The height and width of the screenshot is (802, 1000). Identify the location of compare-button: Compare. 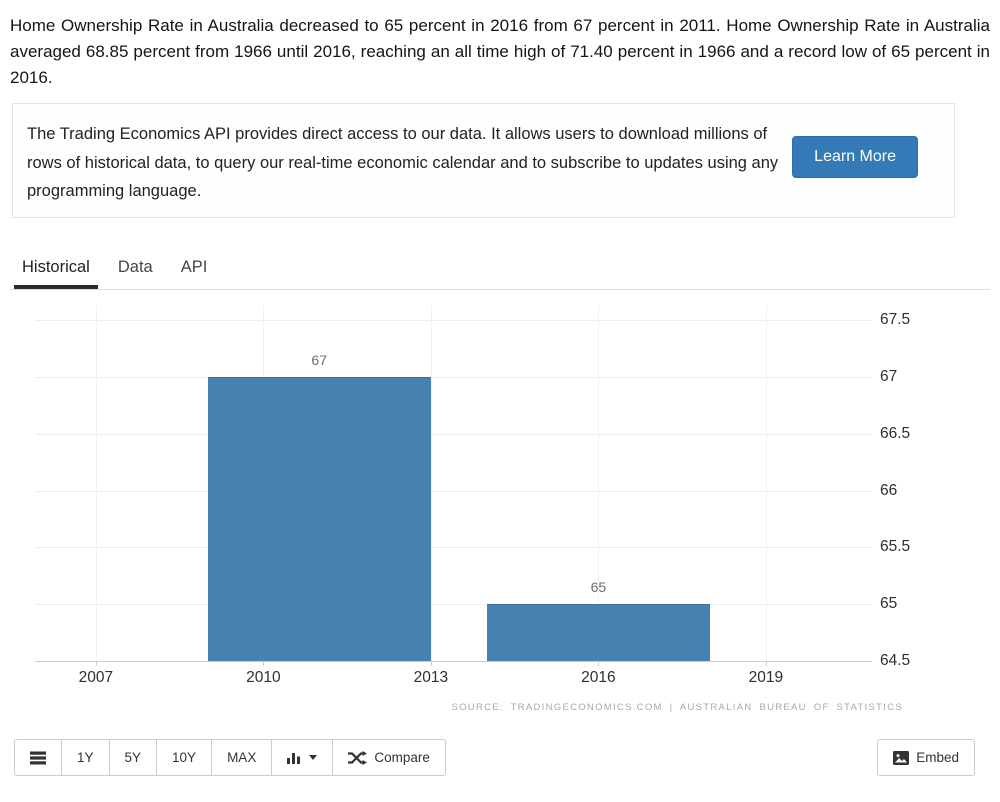
(389, 757).